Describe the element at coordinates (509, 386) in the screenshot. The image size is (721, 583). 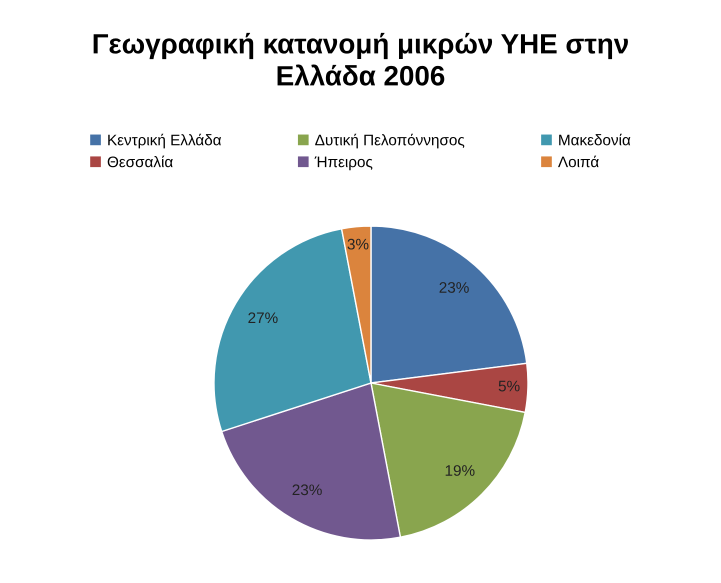
I see `data-label: 5%` at that location.